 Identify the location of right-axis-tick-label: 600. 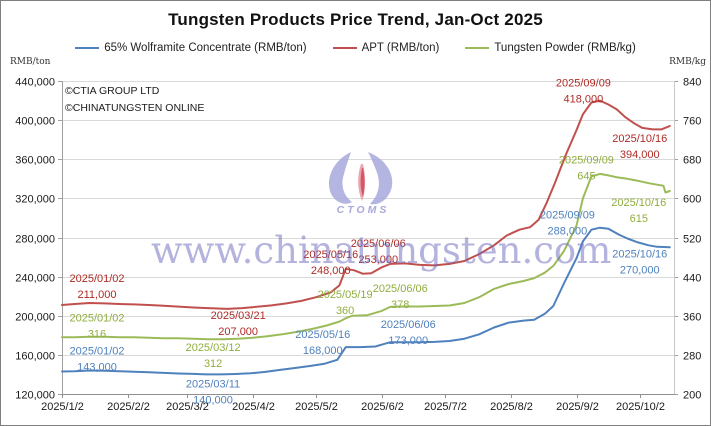
(692, 200).